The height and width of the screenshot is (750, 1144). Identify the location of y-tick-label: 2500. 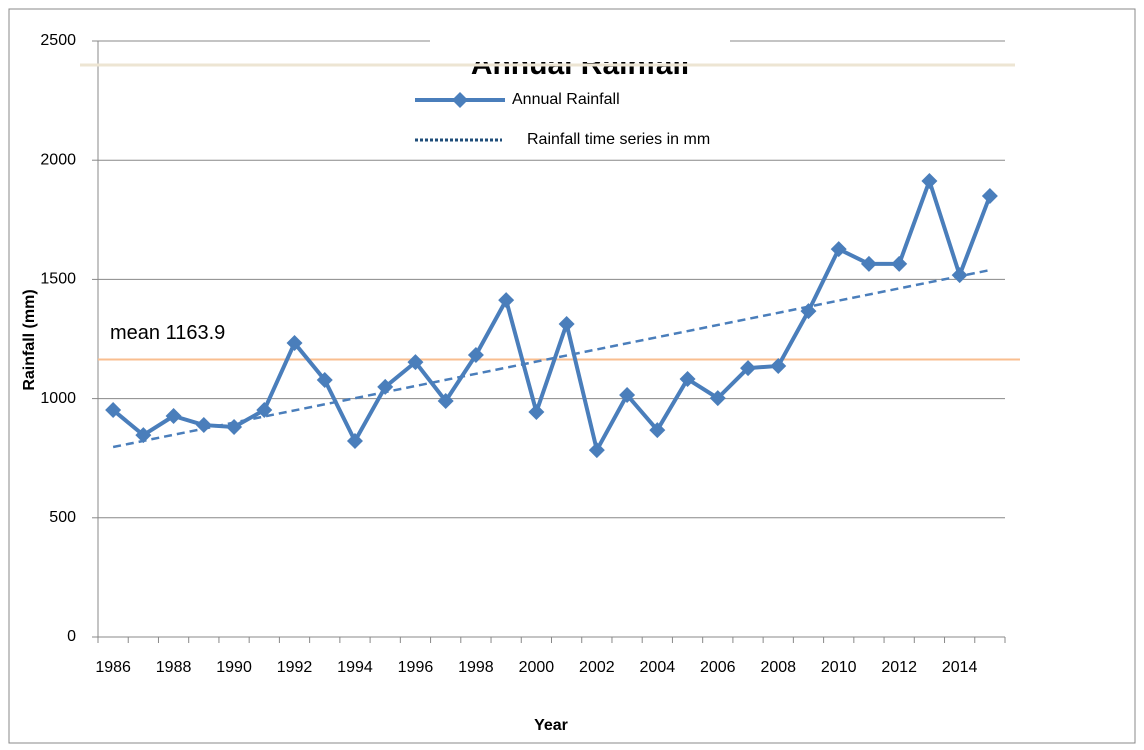
(58, 40).